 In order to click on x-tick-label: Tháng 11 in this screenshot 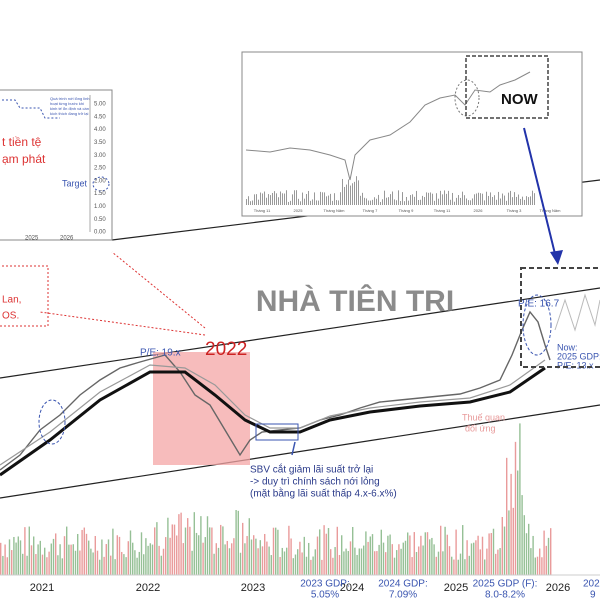, I will do `click(442, 210)`.